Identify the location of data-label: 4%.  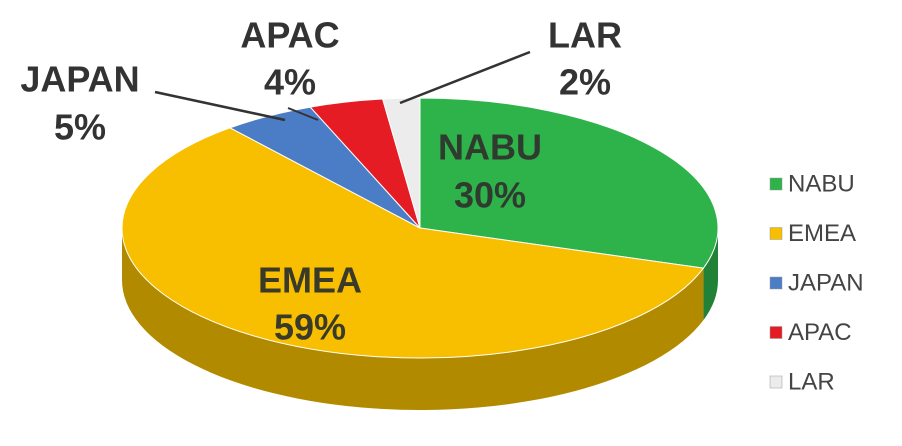
(290, 82).